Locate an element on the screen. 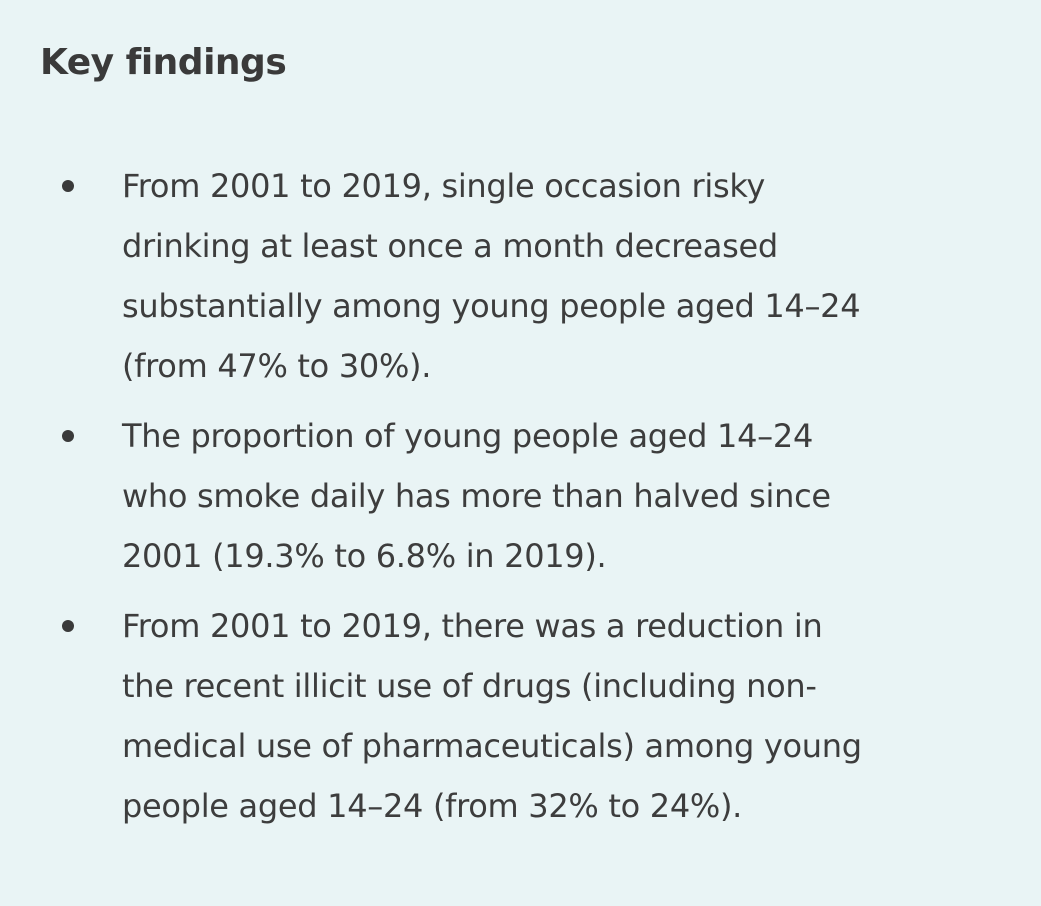 The height and width of the screenshot is (906, 1041). heading: Key findings is located at coordinates (163, 62).